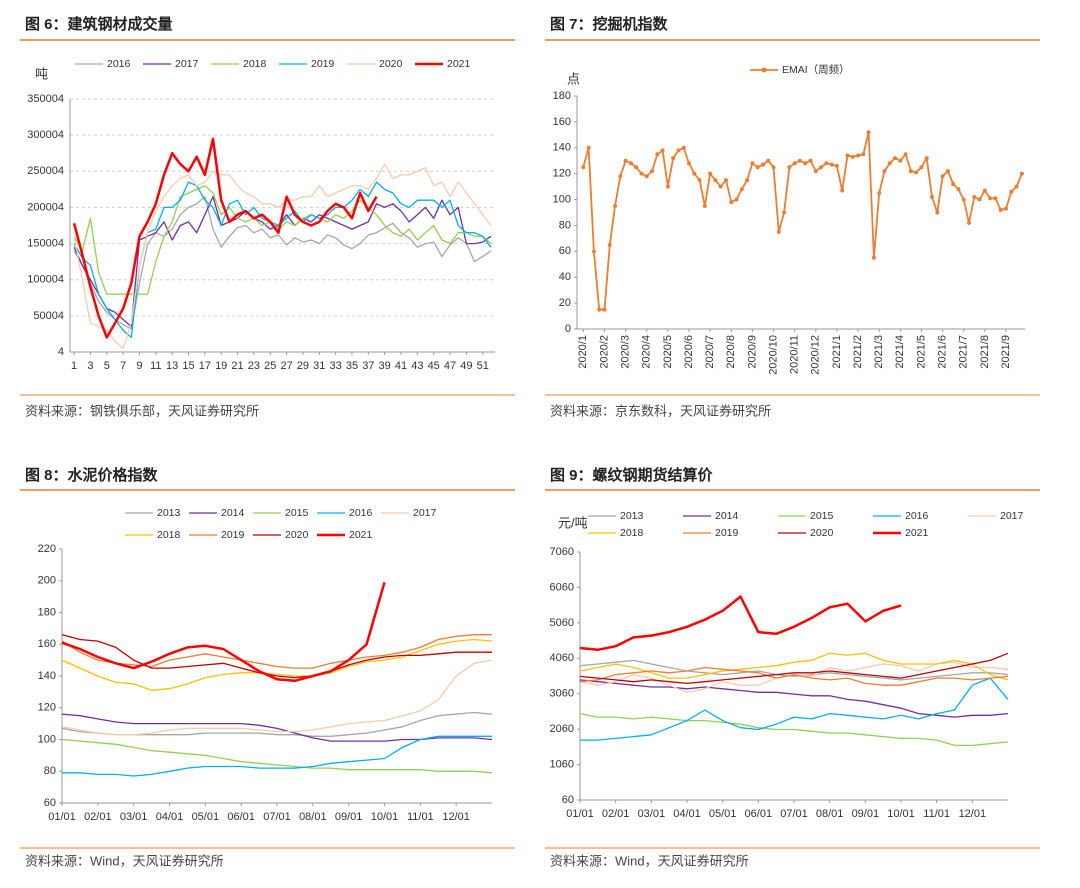  What do you see at coordinates (668, 352) in the screenshot?
I see `x-tick-label: 2020/5` at bounding box center [668, 352].